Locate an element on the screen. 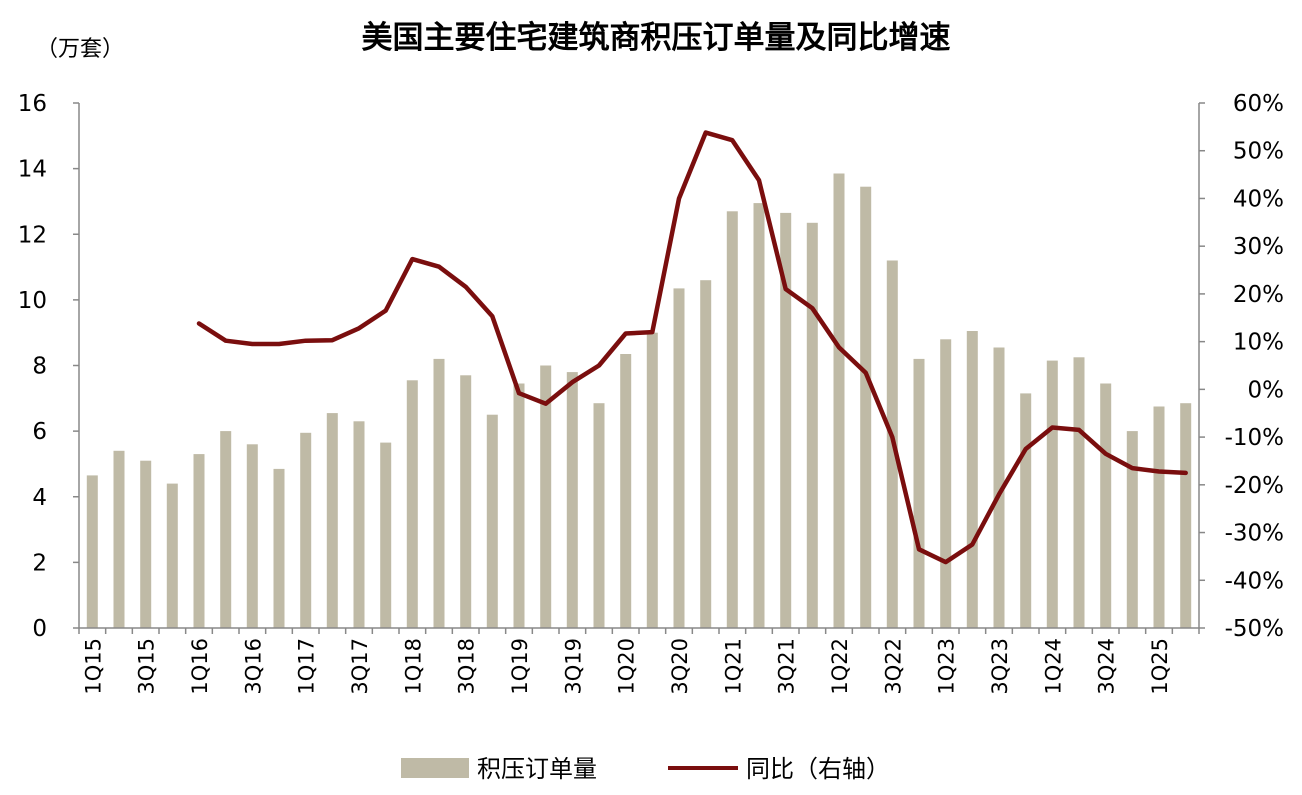 The width and height of the screenshot is (1302, 795). x-tick-label: 1Q21 is located at coordinates (733, 666).